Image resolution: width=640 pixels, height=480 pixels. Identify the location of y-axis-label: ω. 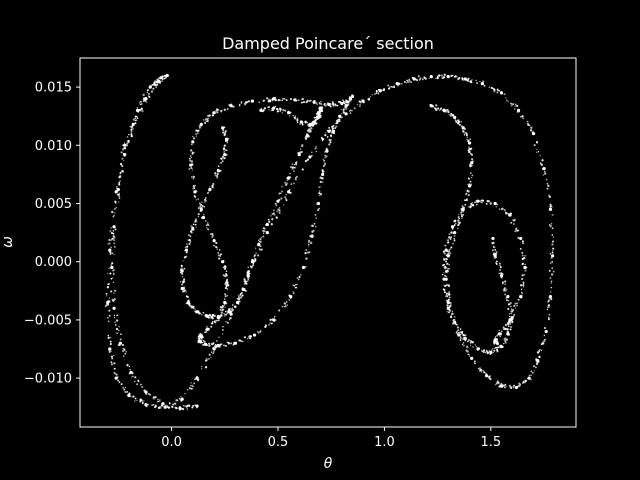
(8, 242).